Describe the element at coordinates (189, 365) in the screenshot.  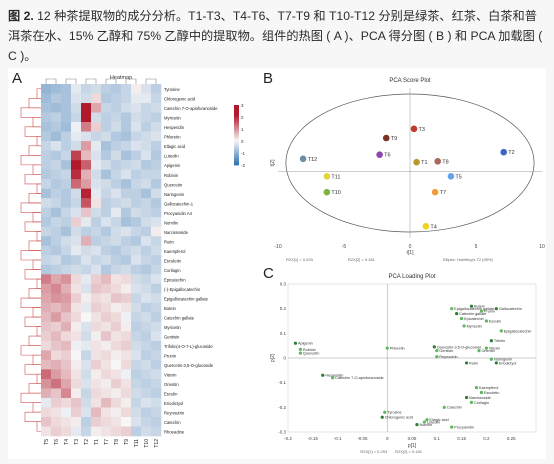
I see `heatmap-row-label: Quercetin-3,5-O-glucoside` at that location.